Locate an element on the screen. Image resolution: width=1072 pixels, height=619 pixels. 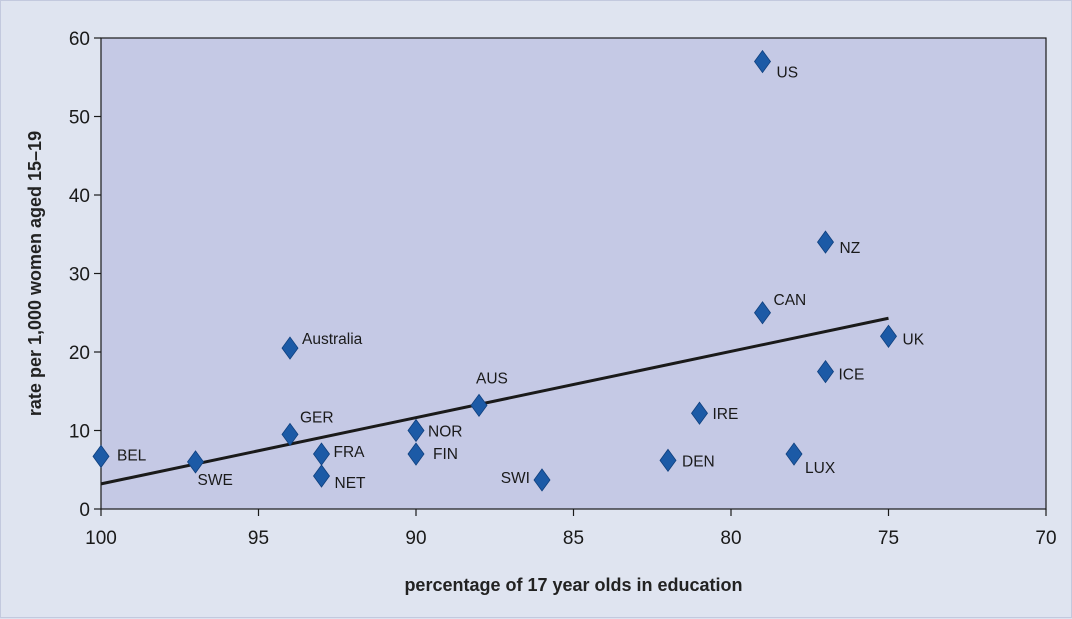
data-point-label: US is located at coordinates (788, 73).